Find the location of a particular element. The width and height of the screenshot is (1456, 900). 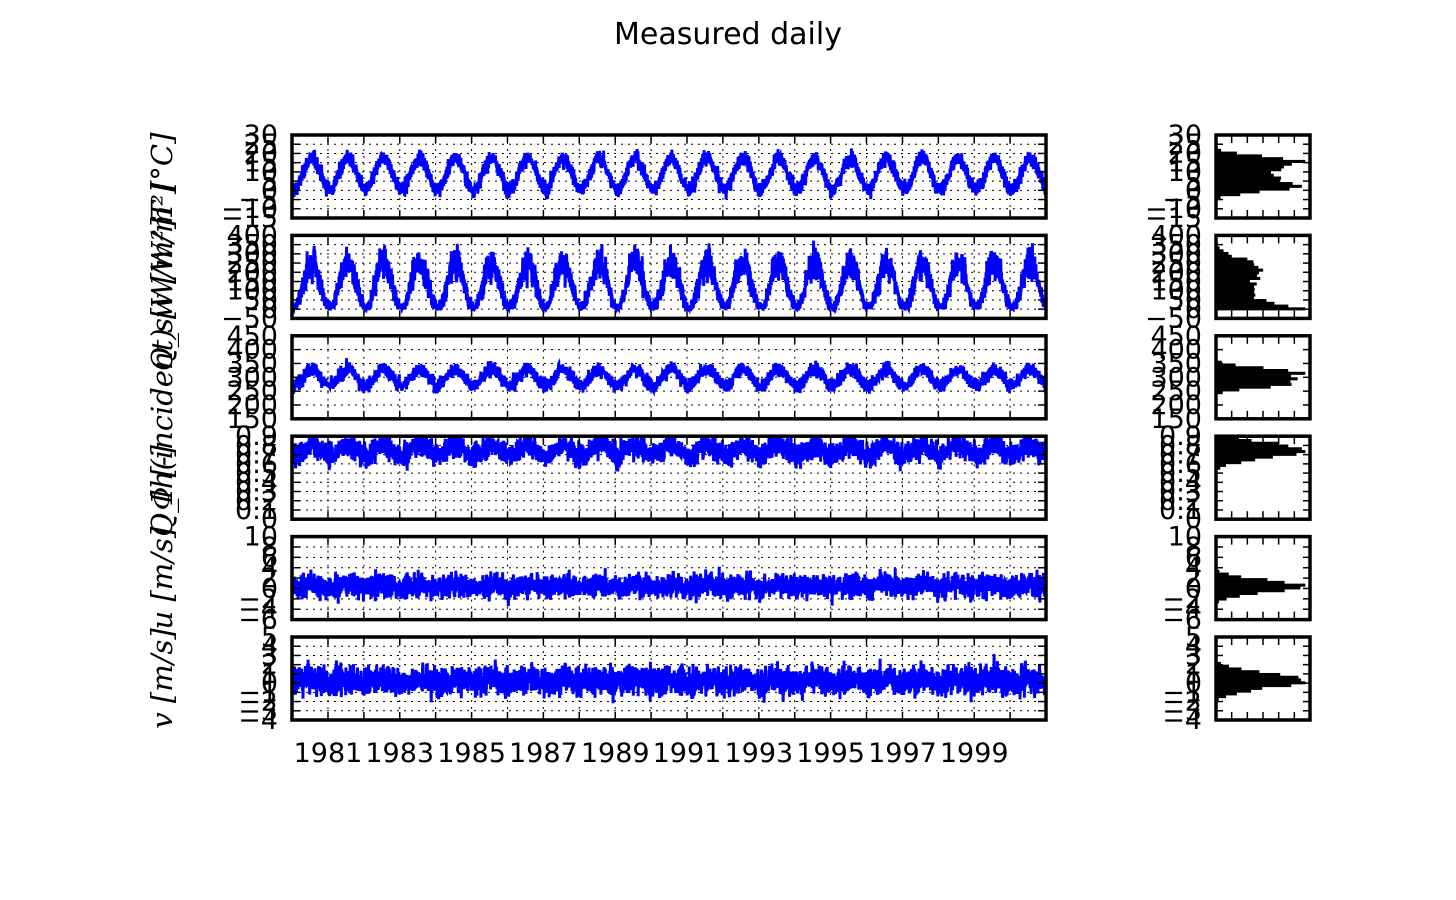

hist-y-tick-label: 250 is located at coordinates (1176, 391).